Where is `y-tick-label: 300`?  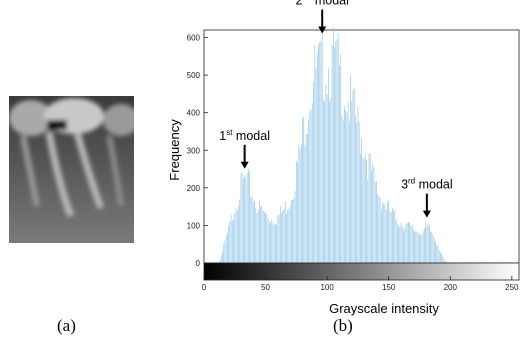 y-tick-label: 300 is located at coordinates (194, 150).